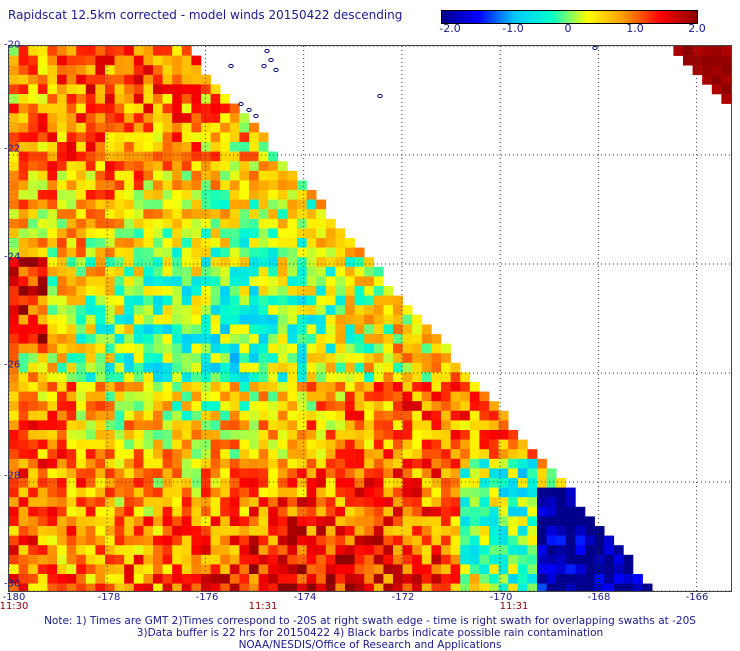 The height and width of the screenshot is (651, 740). Describe the element at coordinates (413, 82) in the screenshot. I see `island-outlines` at that location.